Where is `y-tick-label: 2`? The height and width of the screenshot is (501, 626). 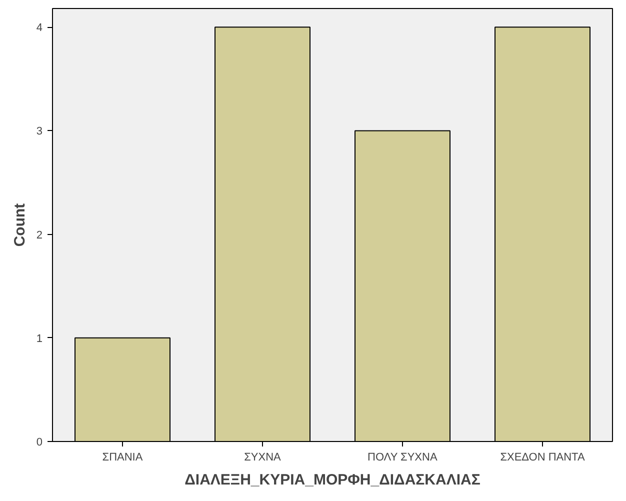 y-tick-label: 2 is located at coordinates (39, 235).